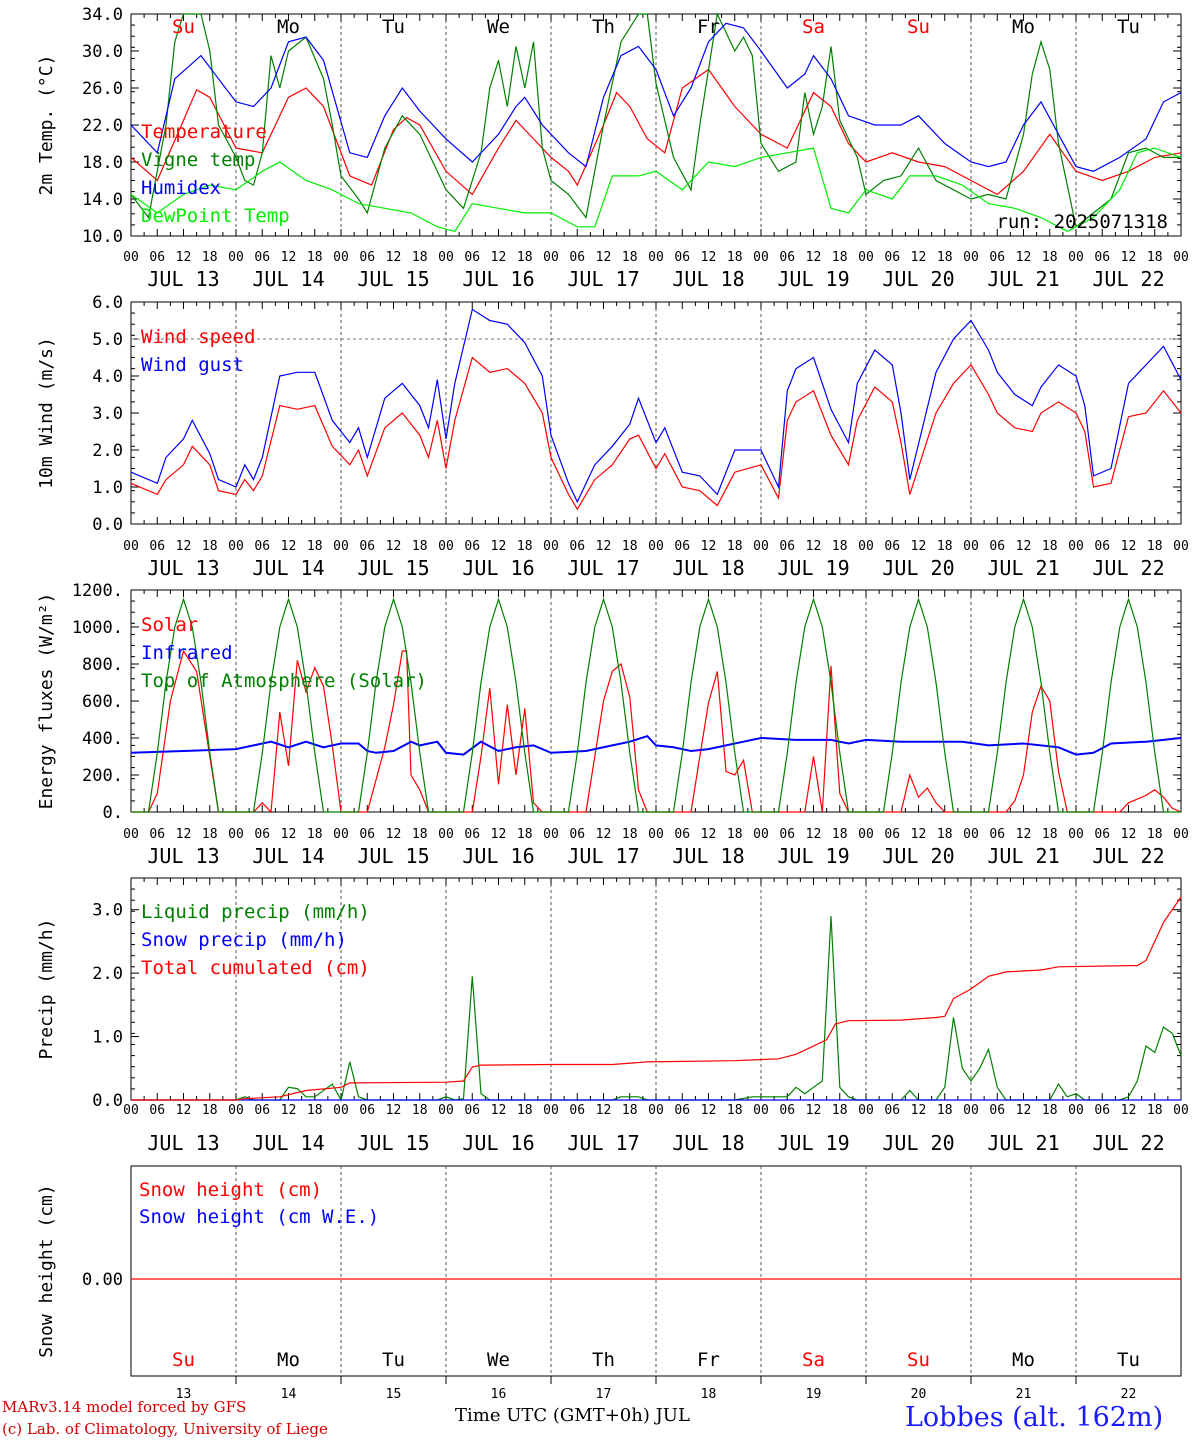 The width and height of the screenshot is (1194, 1440). Describe the element at coordinates (169, 625) in the screenshot. I see `legend-entry: Solar` at that location.